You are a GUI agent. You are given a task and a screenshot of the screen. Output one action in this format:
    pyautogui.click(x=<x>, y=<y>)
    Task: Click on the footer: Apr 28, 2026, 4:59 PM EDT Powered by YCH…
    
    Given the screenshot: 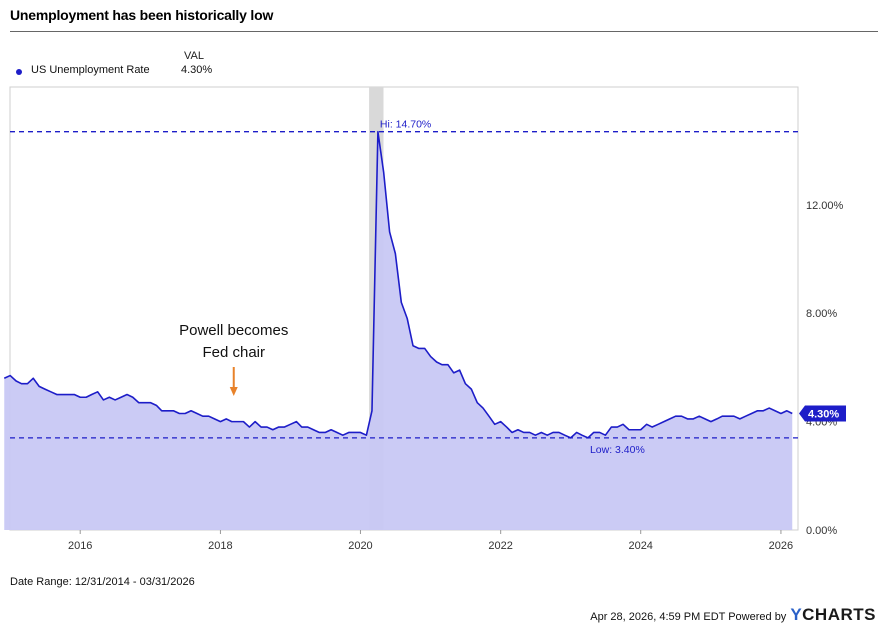 What is the action you would take?
    pyautogui.click(x=733, y=615)
    